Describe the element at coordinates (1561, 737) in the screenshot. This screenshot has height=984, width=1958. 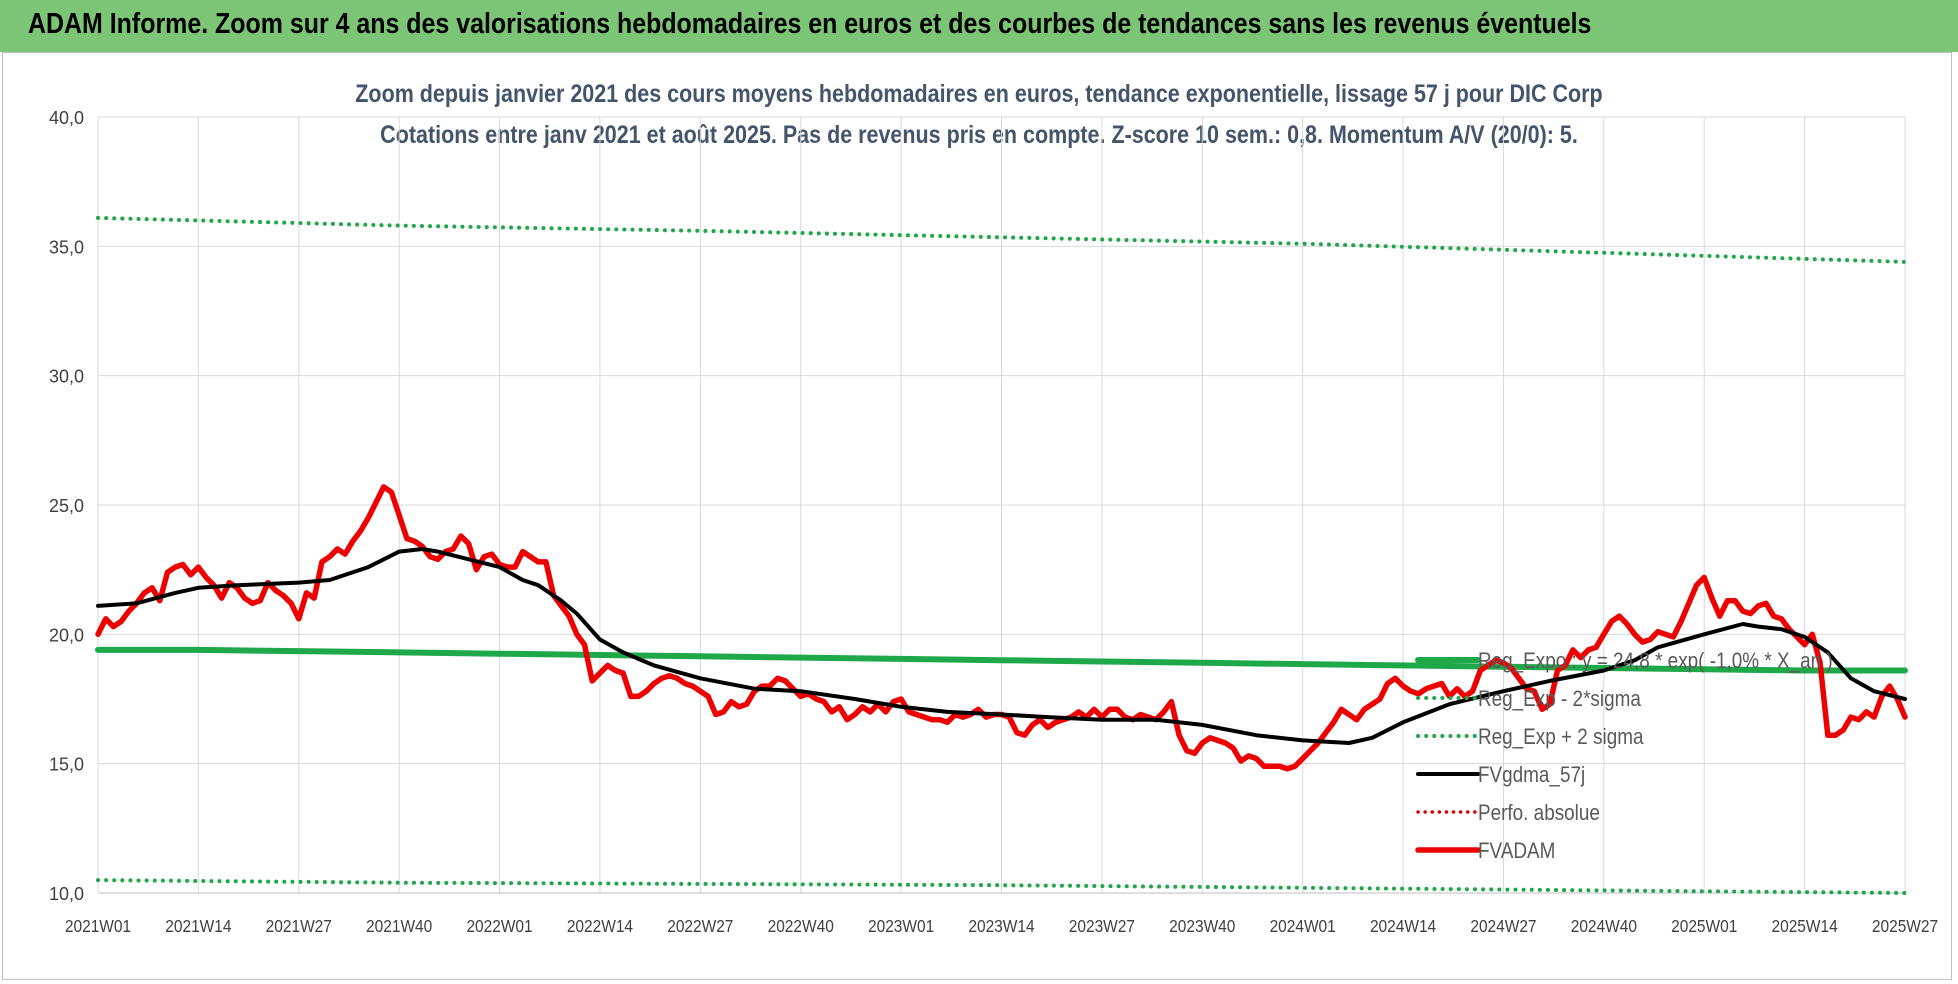
I see `legend-label: Reg_Exp + 2 sigma` at that location.